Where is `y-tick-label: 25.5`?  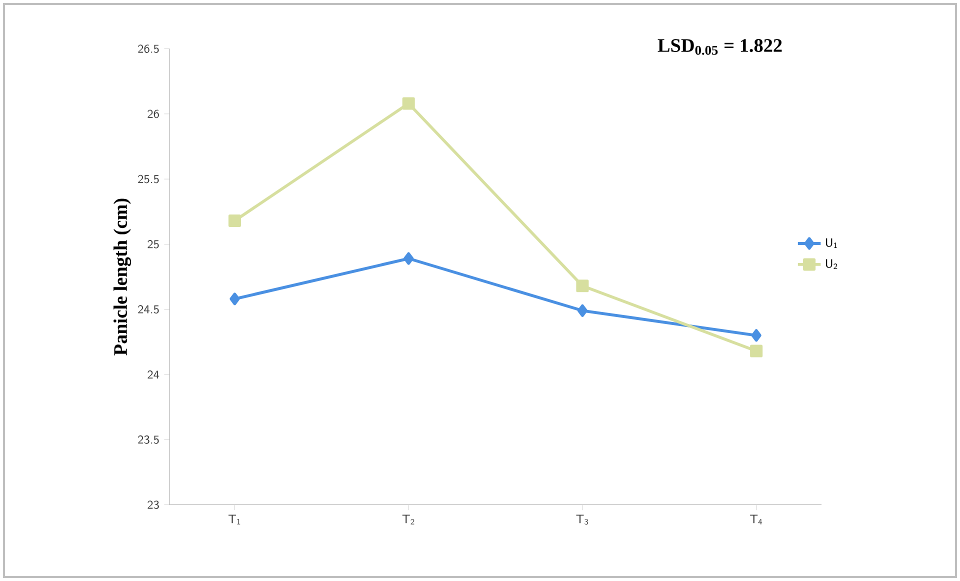 y-tick-label: 25.5 is located at coordinates (148, 179).